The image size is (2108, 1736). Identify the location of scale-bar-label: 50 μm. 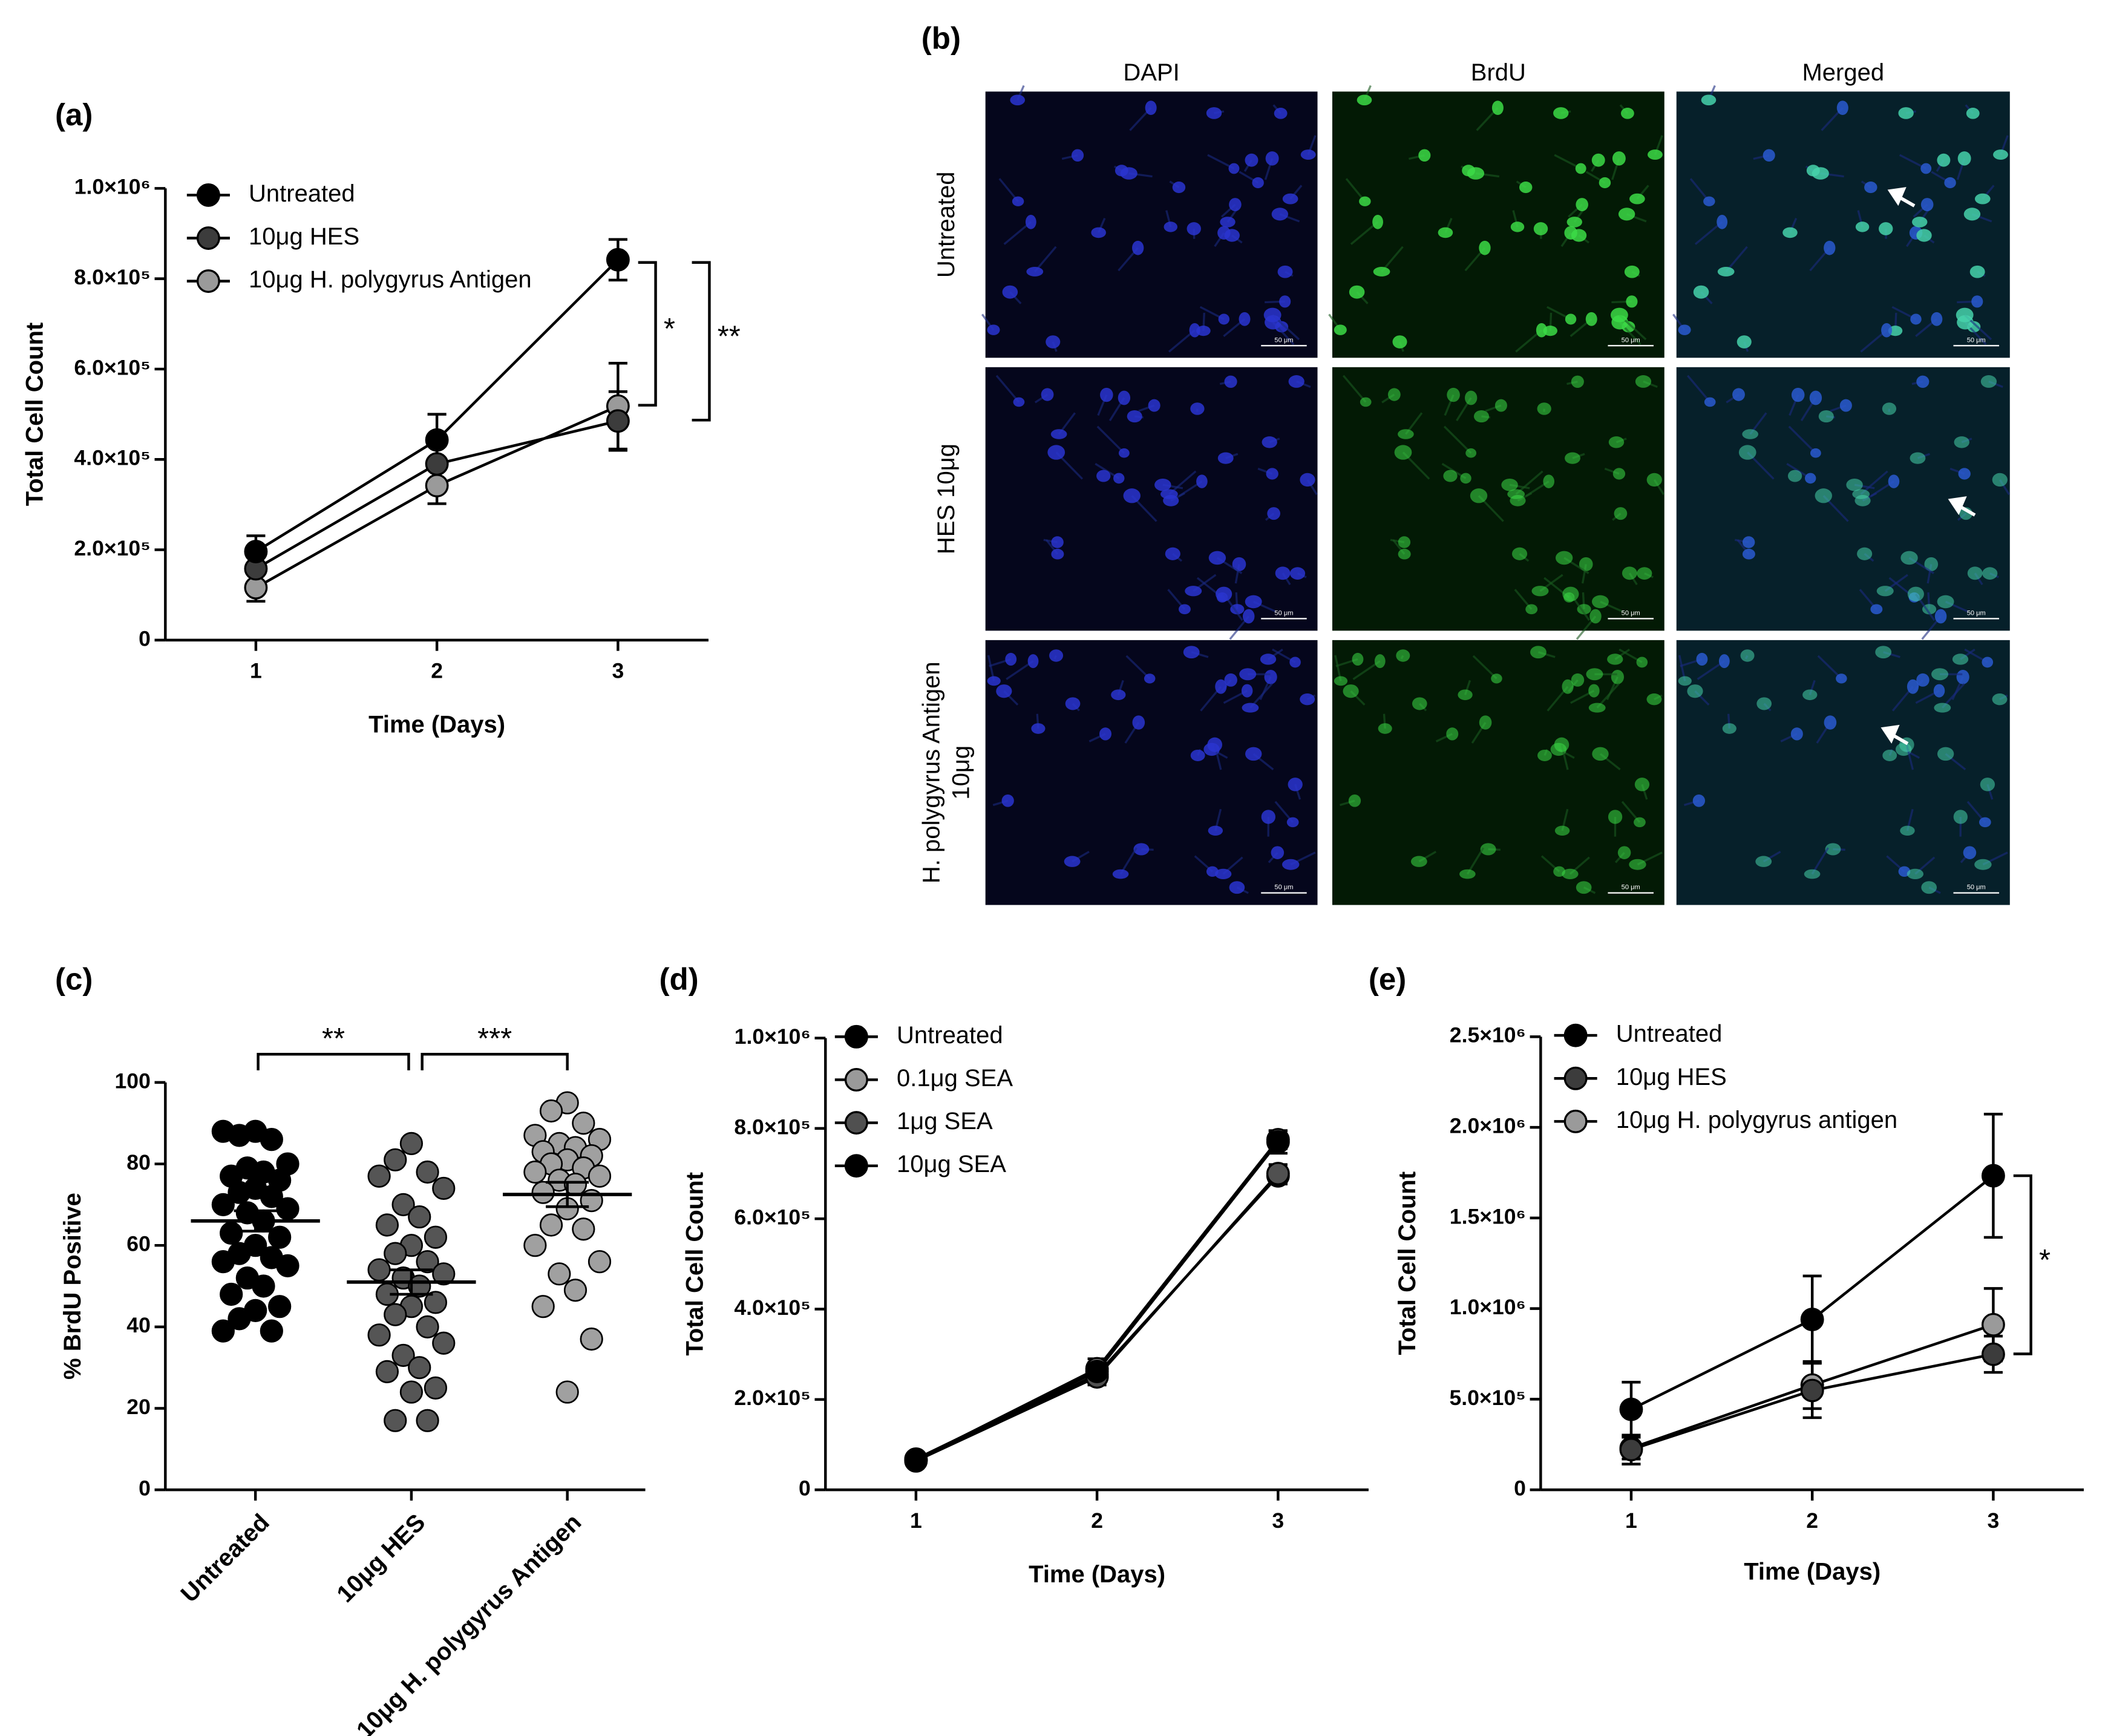
(1631, 888).